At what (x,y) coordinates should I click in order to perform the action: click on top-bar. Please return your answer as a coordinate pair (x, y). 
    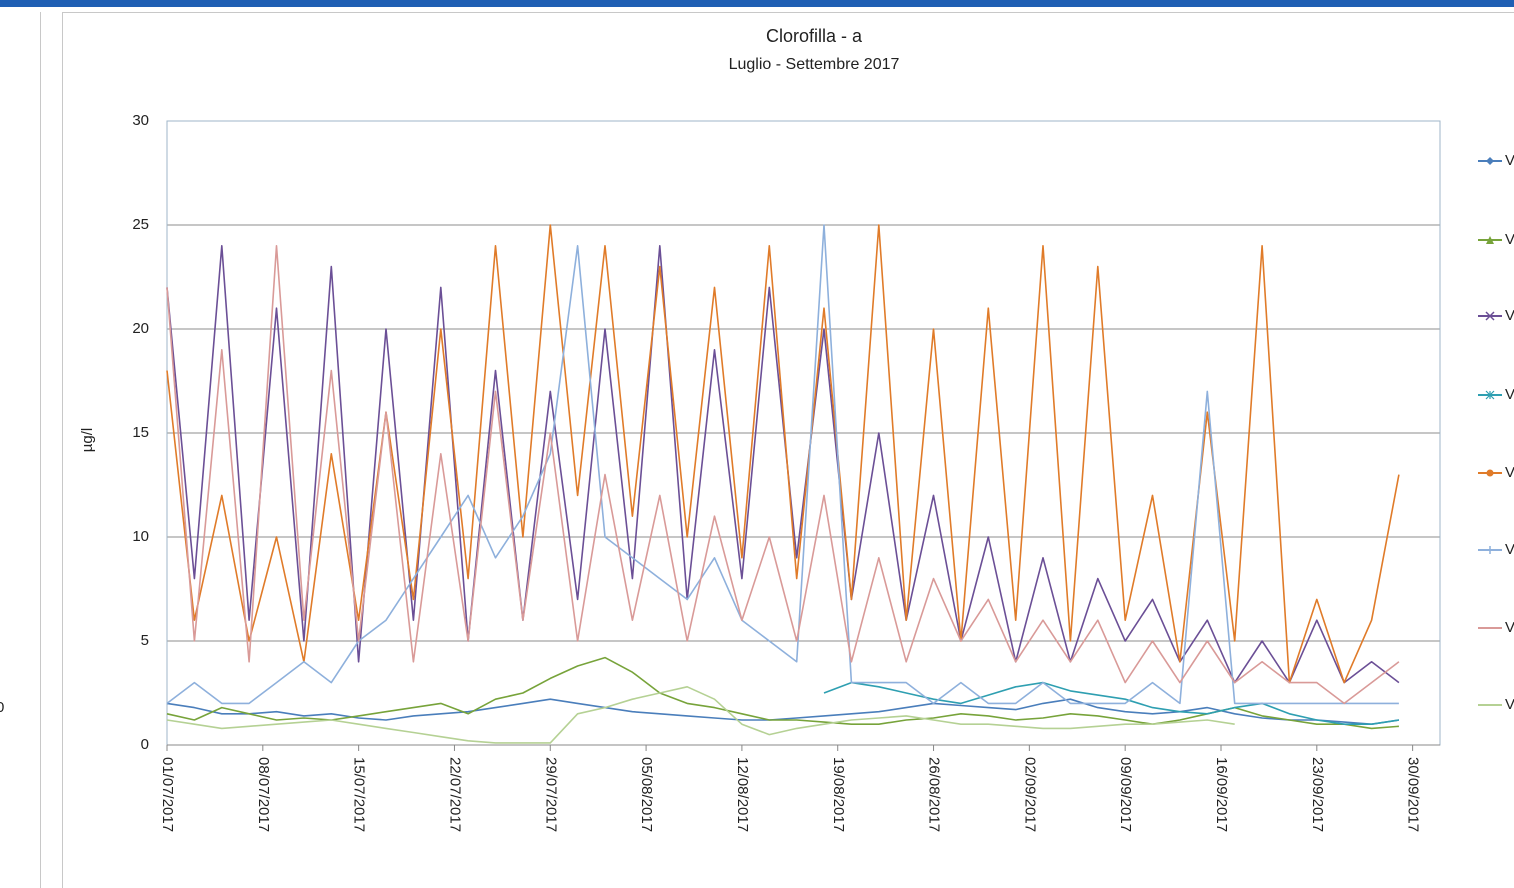
    Looking at the image, I should click on (757, 3).